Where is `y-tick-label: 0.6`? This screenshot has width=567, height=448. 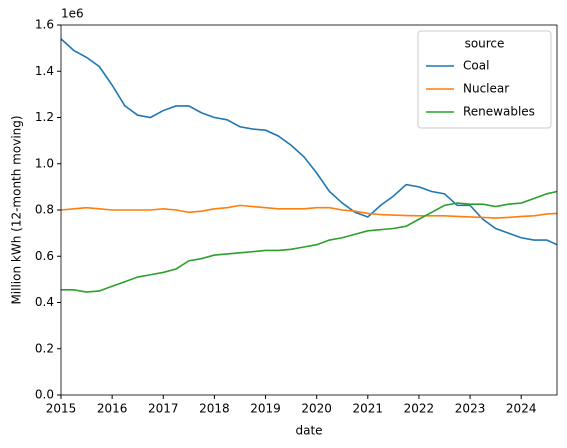 y-tick-label: 0.6 is located at coordinates (44, 256).